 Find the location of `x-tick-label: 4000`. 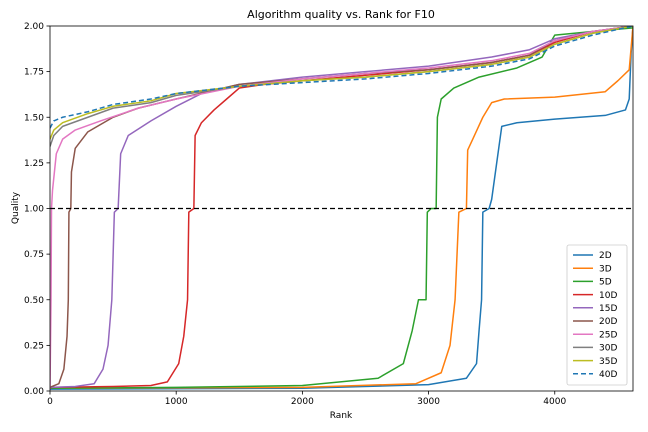

x-tick-label: 4000 is located at coordinates (554, 402).